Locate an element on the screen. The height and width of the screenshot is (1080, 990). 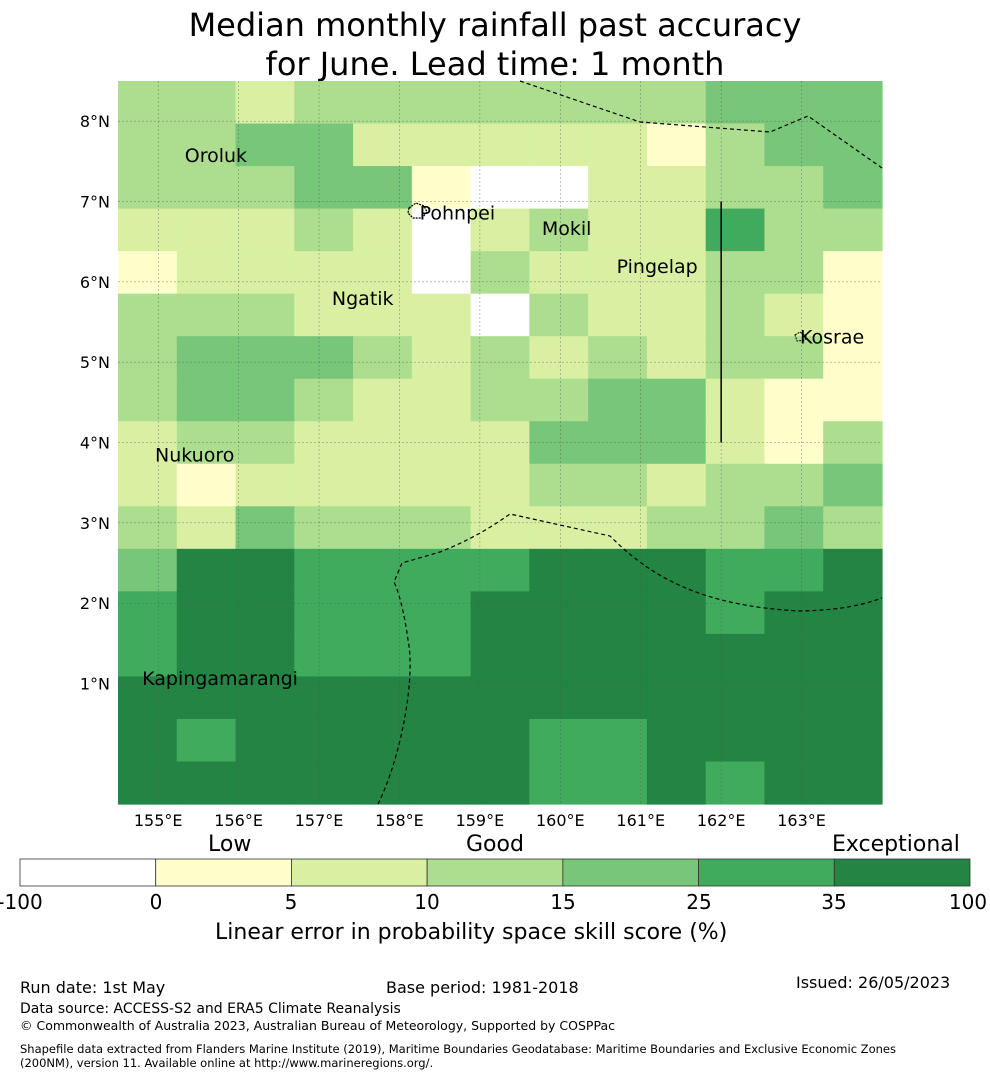
lon-tick-label: 155°E is located at coordinates (158, 820).